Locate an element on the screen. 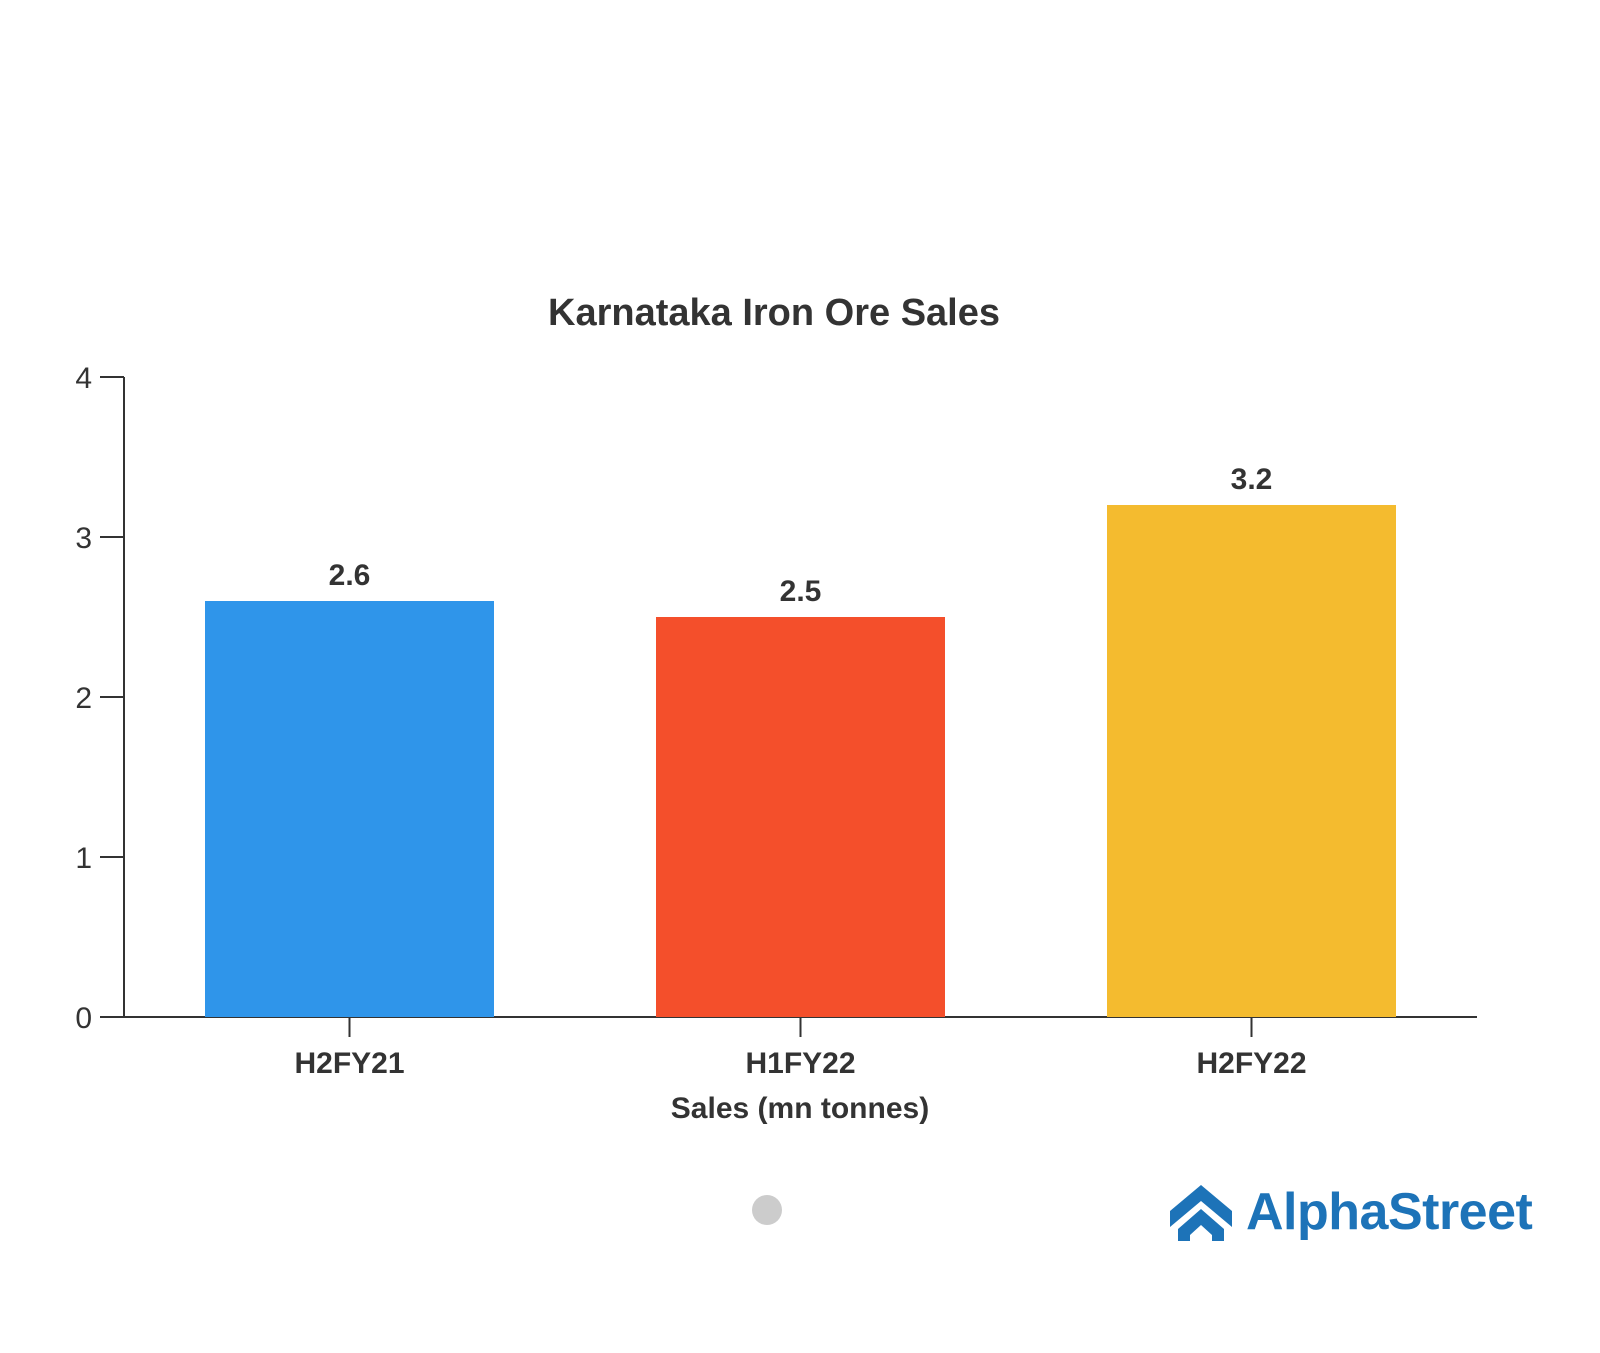 This screenshot has width=1600, height=1353. x-axis-title: Sales (mn tonnes) is located at coordinates (800, 1108).